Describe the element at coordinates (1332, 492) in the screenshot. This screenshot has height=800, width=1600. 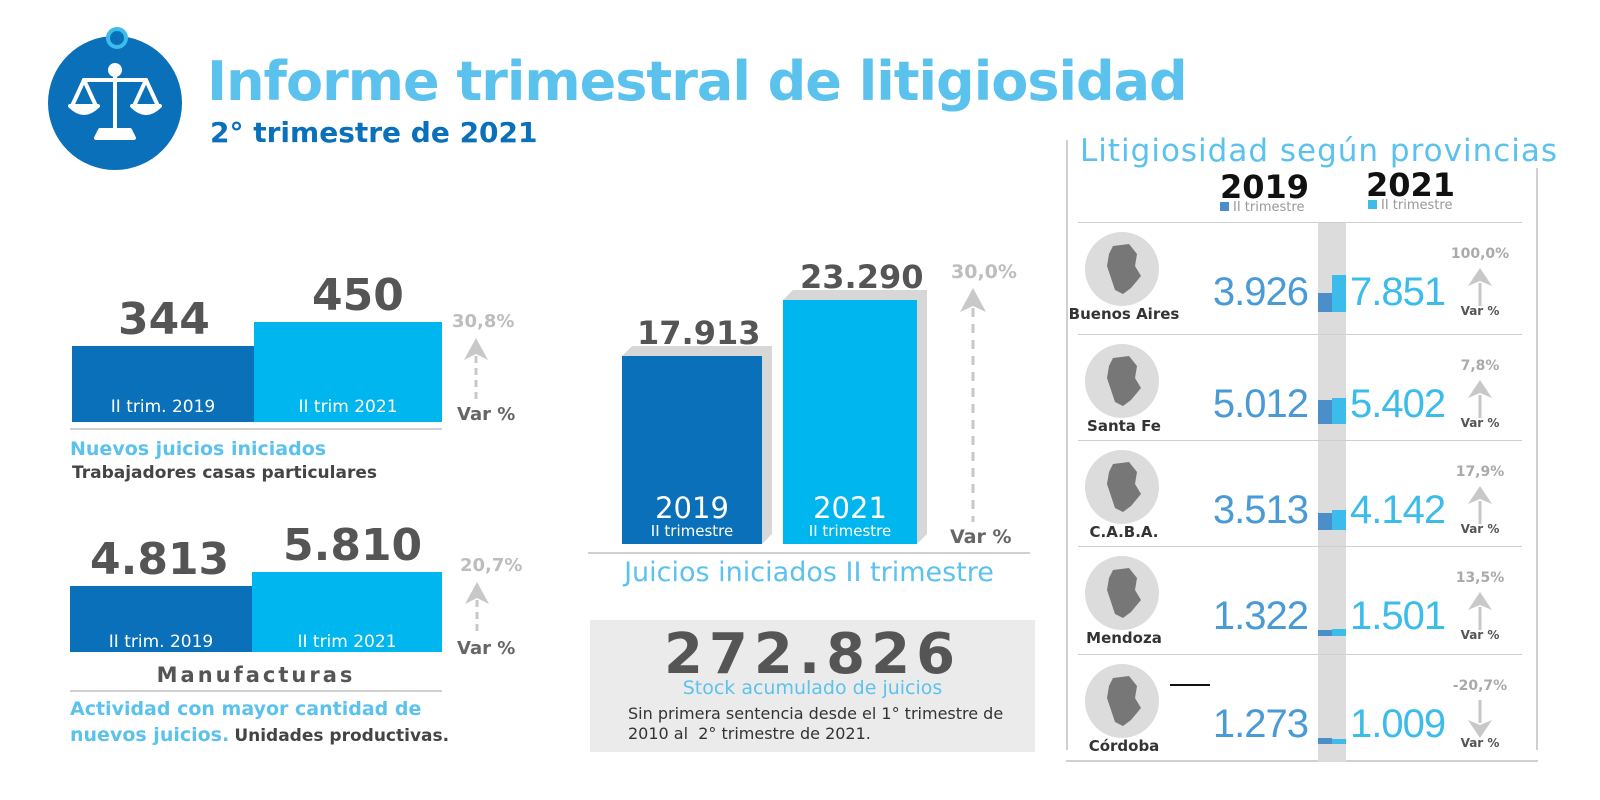
I see `center-gray-band` at that location.